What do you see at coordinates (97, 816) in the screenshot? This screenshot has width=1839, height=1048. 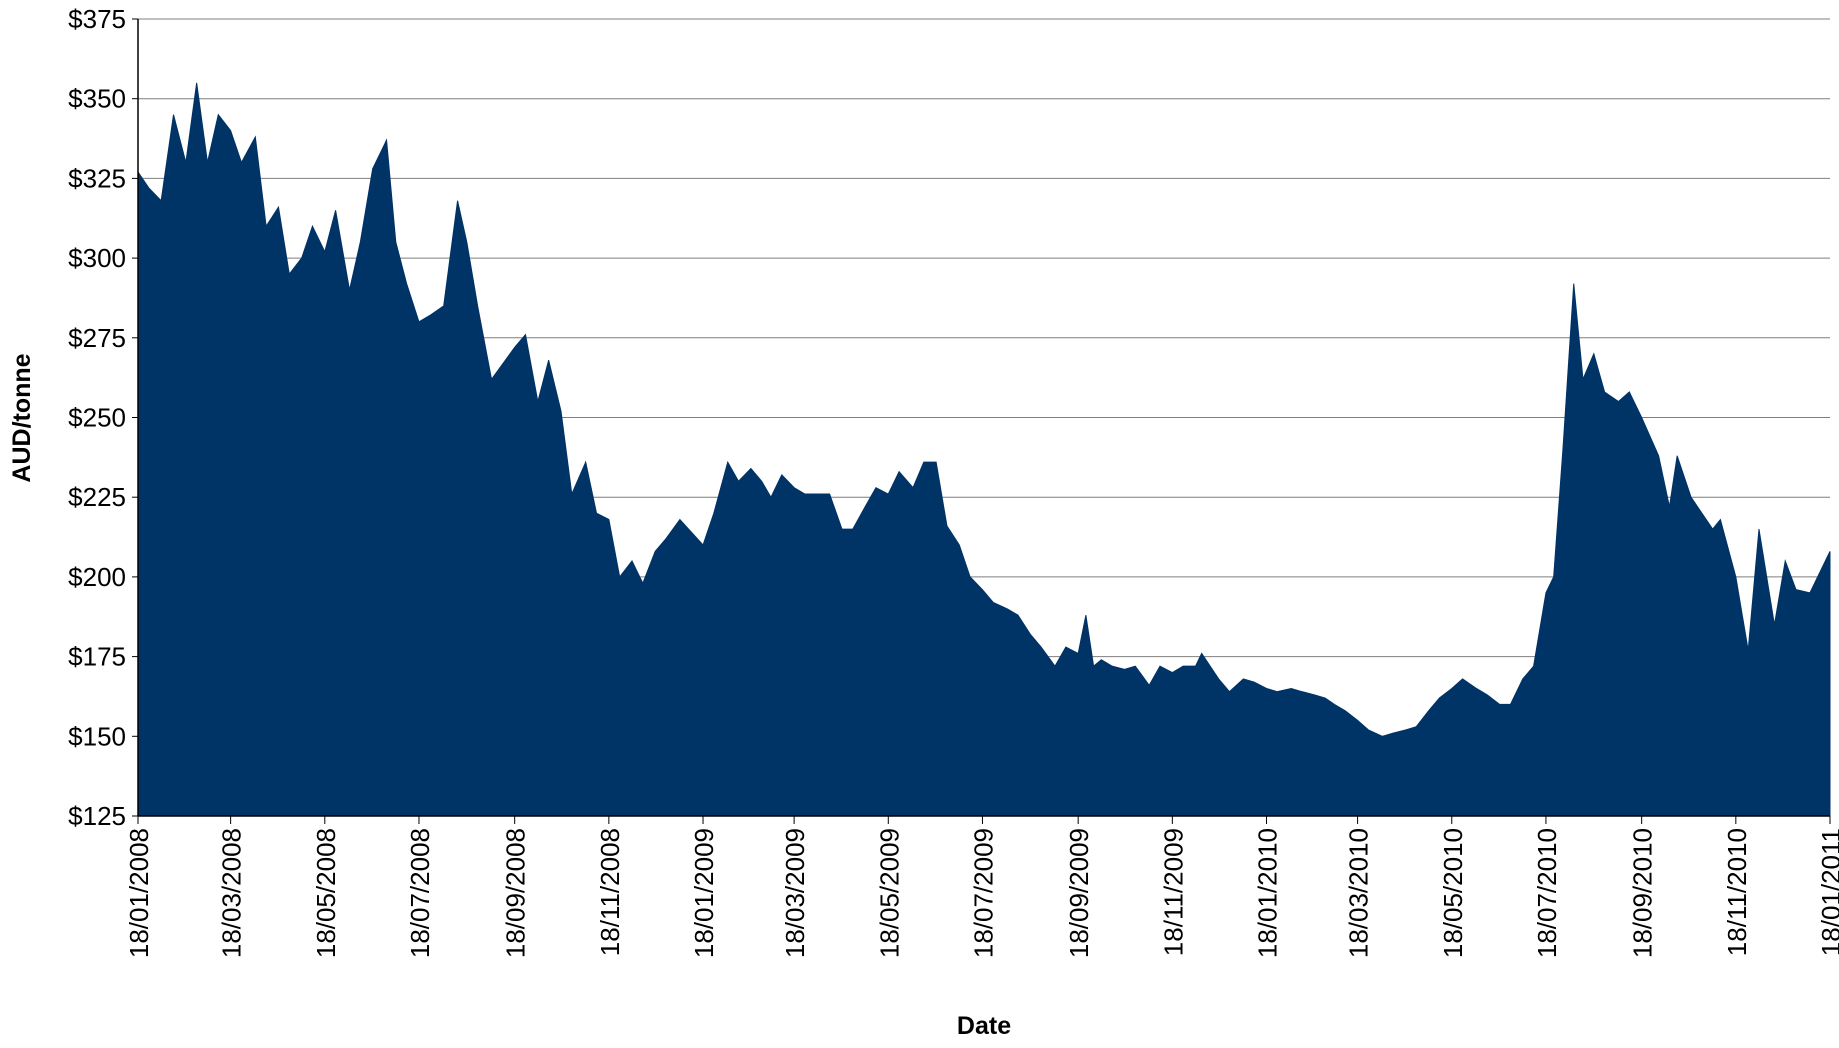 I see `y-tick-label: $125` at bounding box center [97, 816].